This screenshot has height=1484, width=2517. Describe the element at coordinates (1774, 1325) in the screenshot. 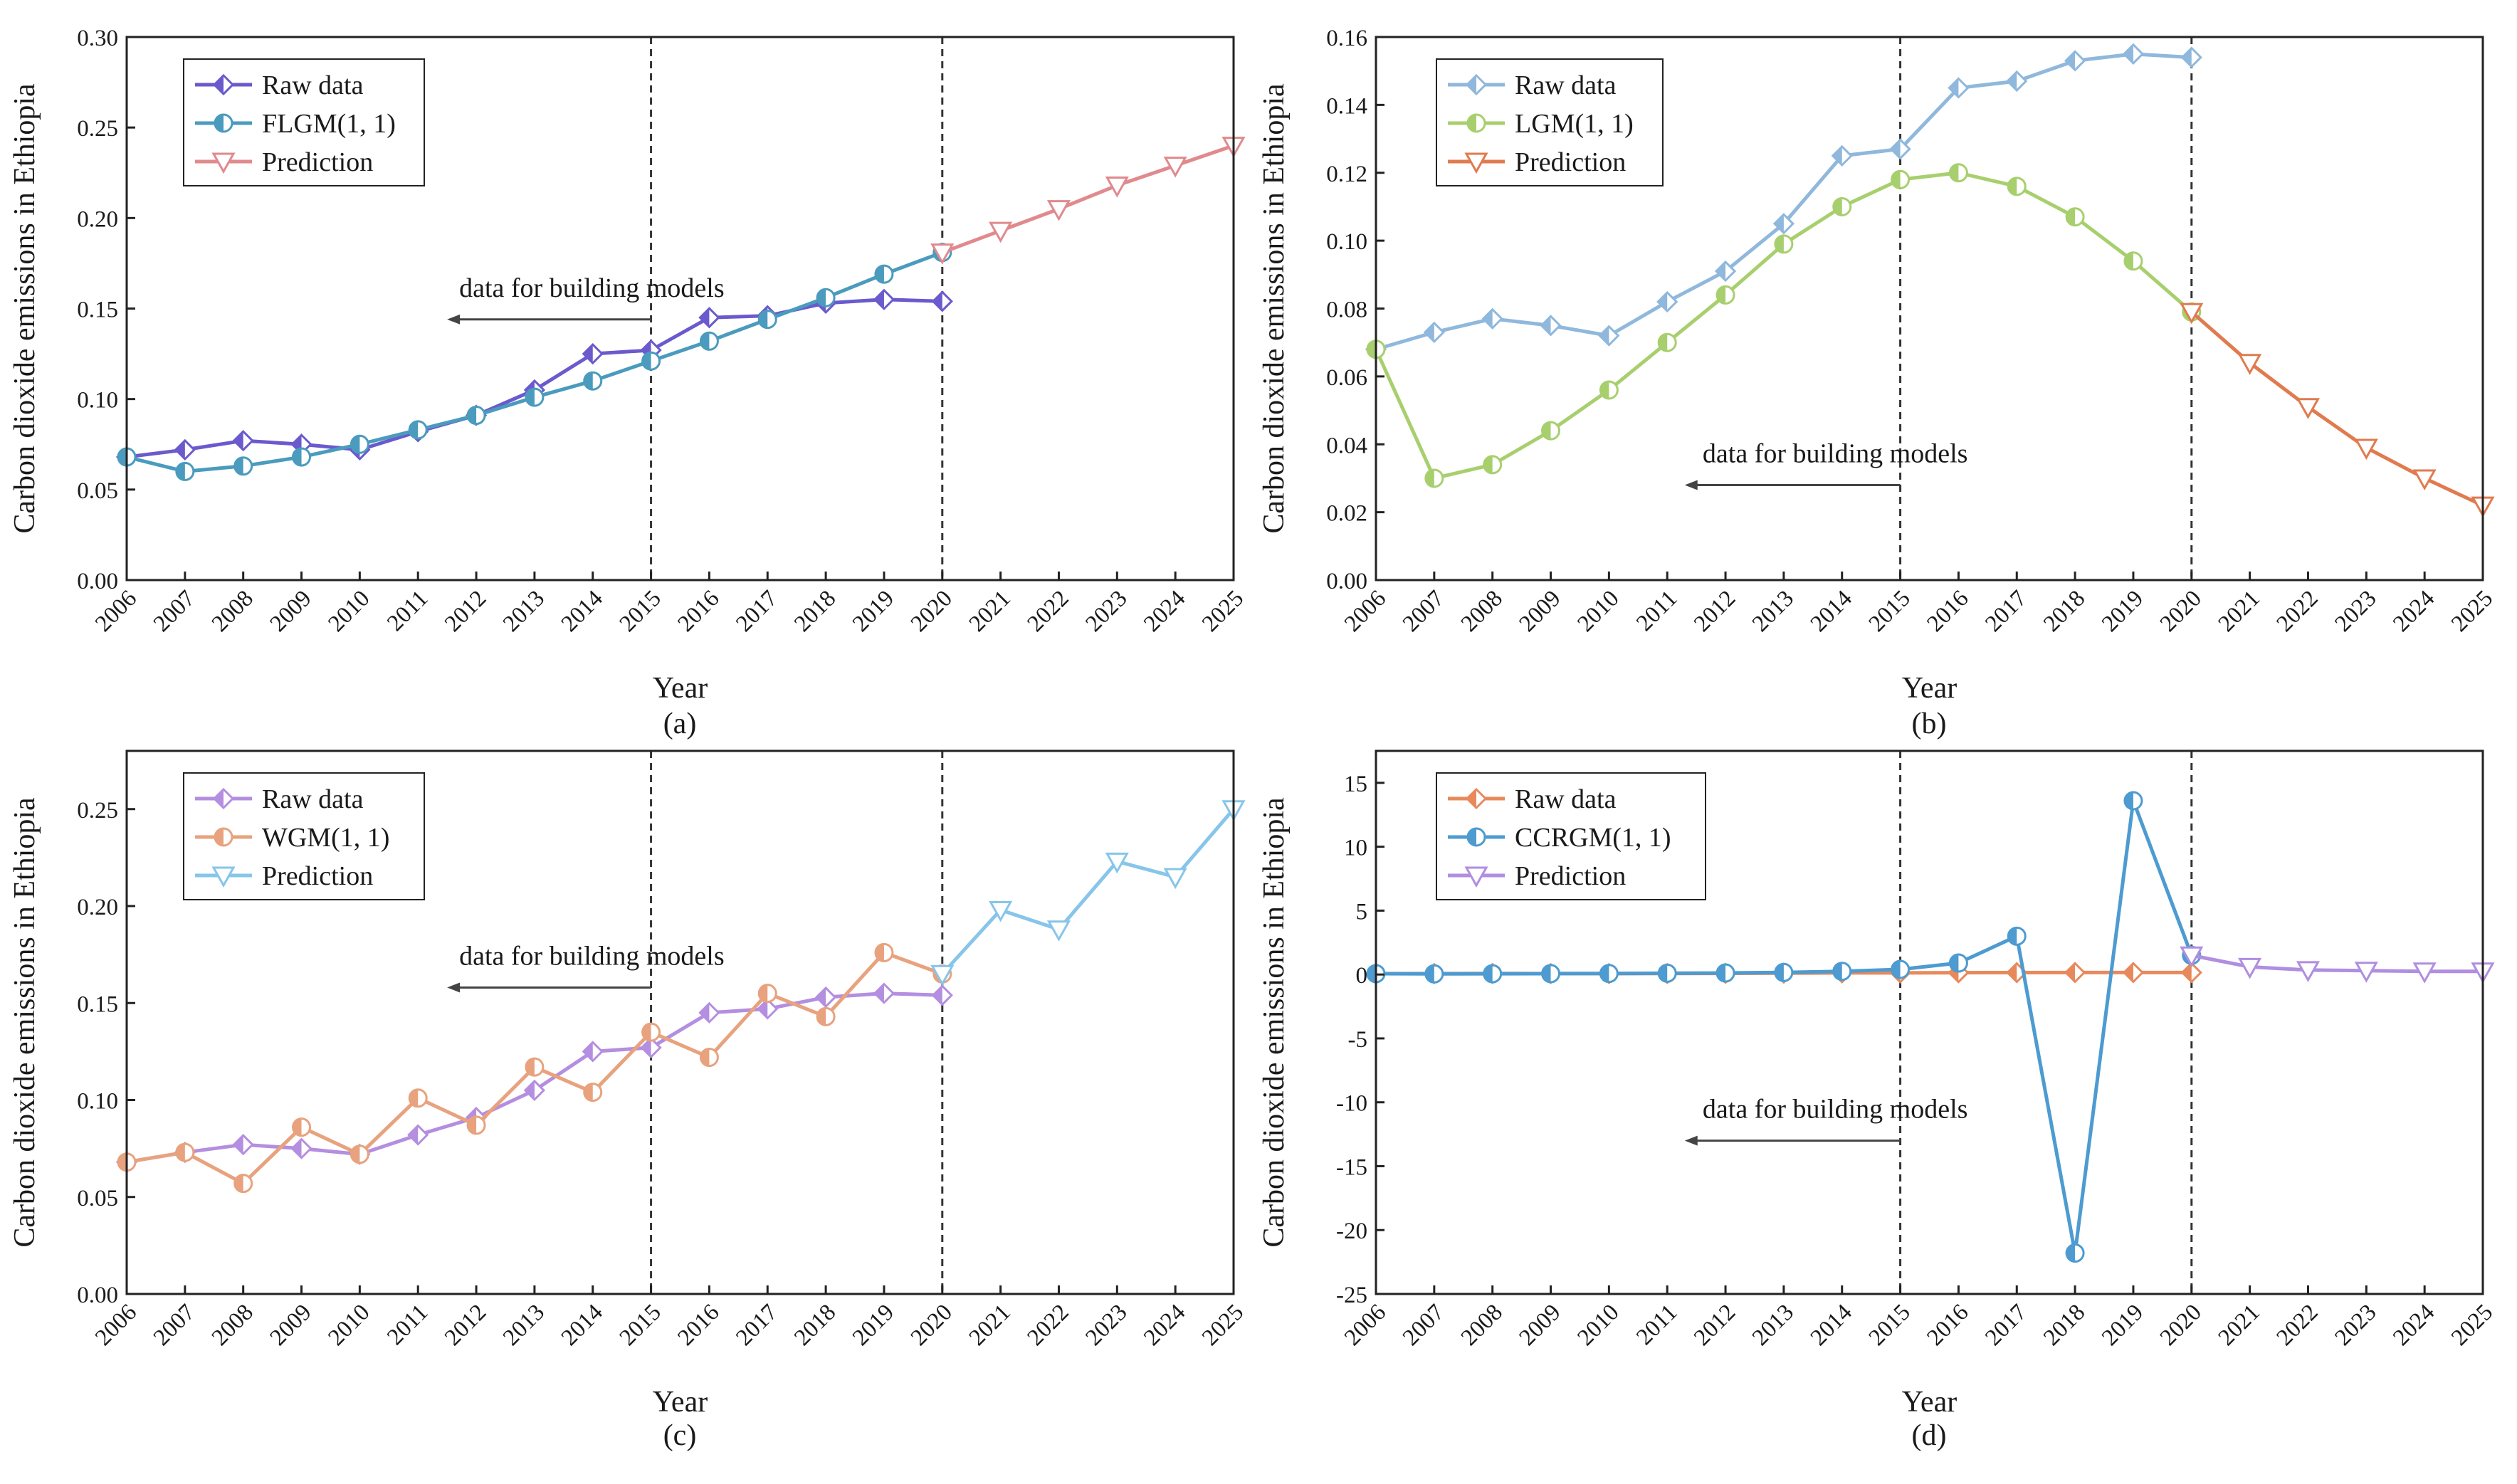

I see `x-tick-label: 2013` at that location.